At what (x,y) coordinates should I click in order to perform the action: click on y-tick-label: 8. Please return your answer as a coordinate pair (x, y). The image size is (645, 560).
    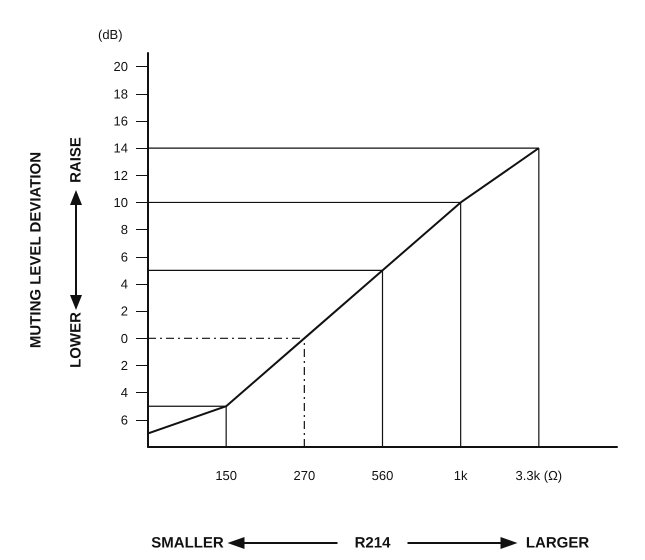
    Looking at the image, I should click on (124, 230).